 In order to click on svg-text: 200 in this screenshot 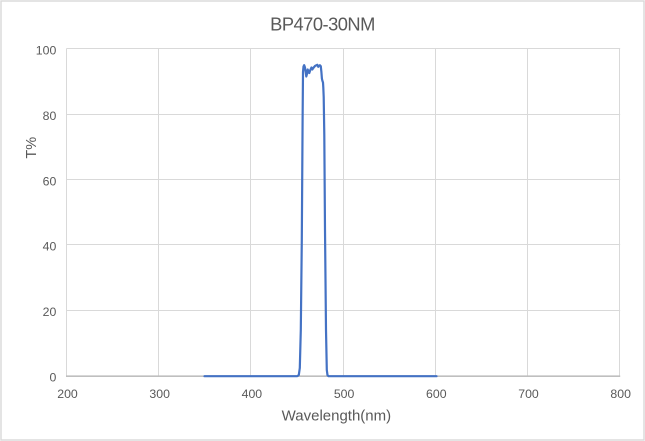, I will do `click(67, 394)`.